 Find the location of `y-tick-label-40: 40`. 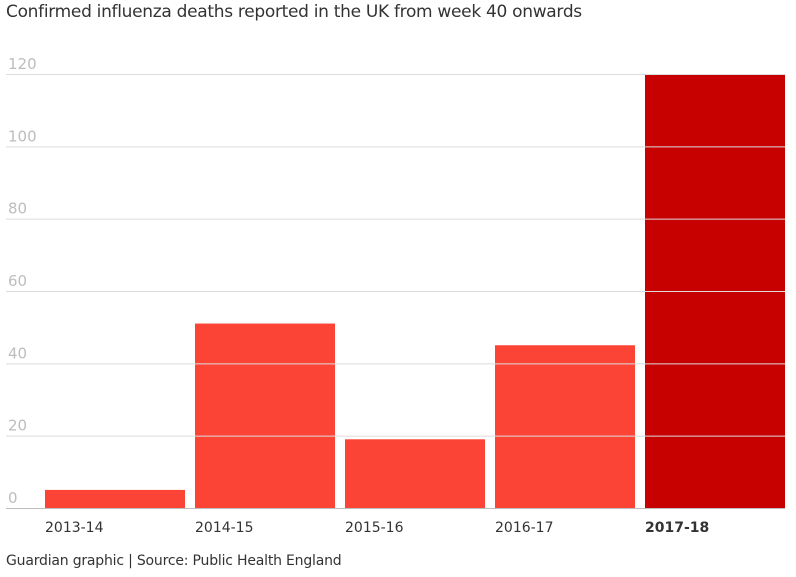

y-tick-label-40: 40 is located at coordinates (17, 353).